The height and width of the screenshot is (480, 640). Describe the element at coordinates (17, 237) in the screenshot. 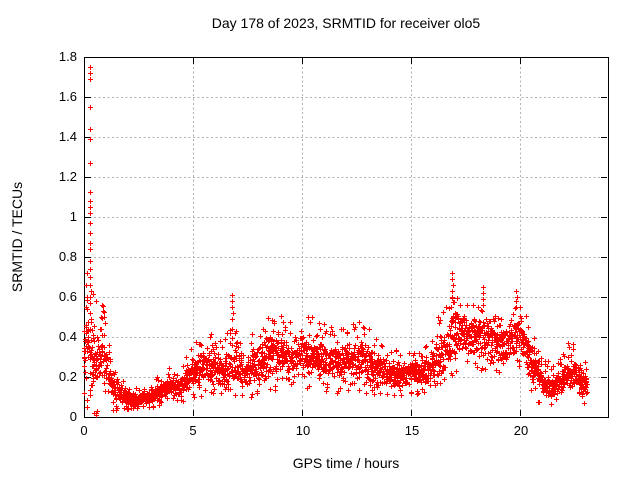

I see `y-axis-label: SRMTID / TECUs` at that location.